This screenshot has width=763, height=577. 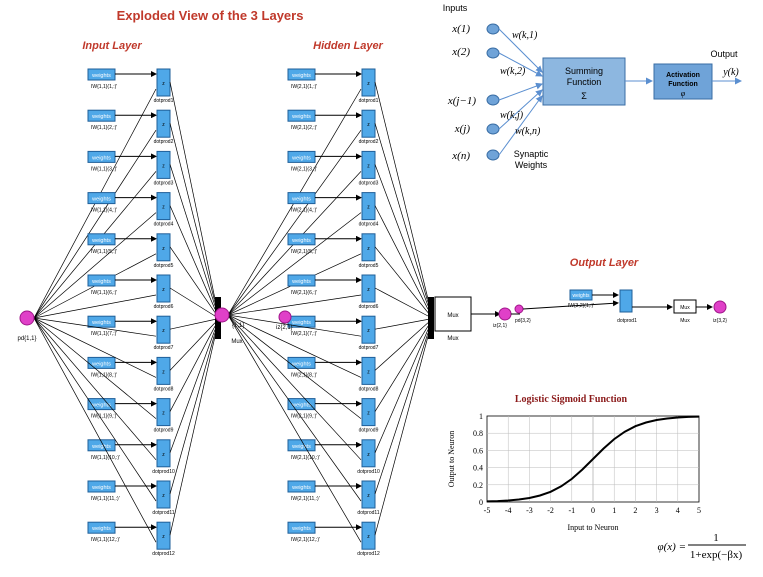 What do you see at coordinates (222, 315) in the screenshot?
I see `input-layer-output-port` at bounding box center [222, 315].